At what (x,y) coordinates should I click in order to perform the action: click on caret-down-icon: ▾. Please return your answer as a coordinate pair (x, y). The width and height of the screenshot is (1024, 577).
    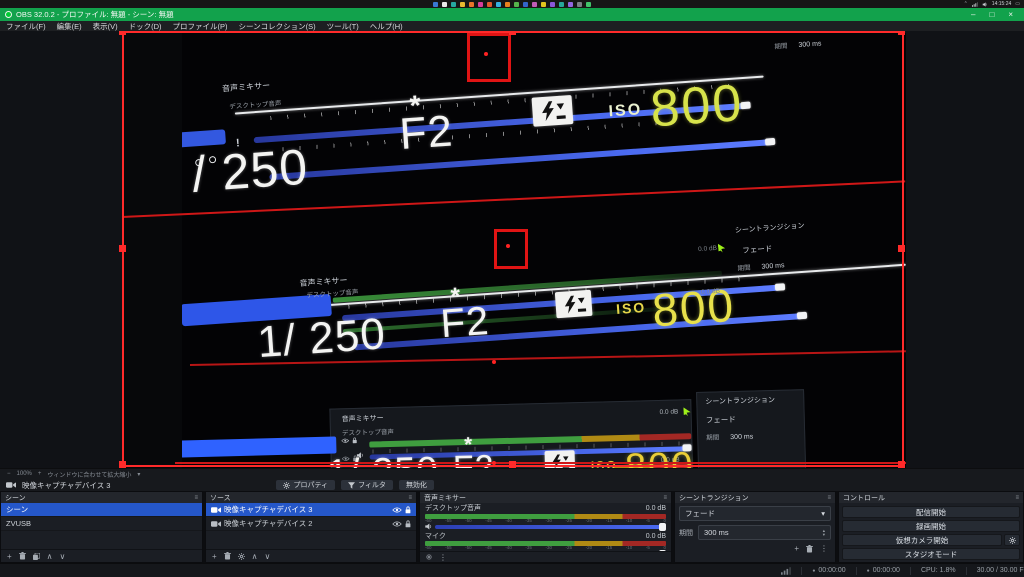
    Looking at the image, I should click on (138, 474).